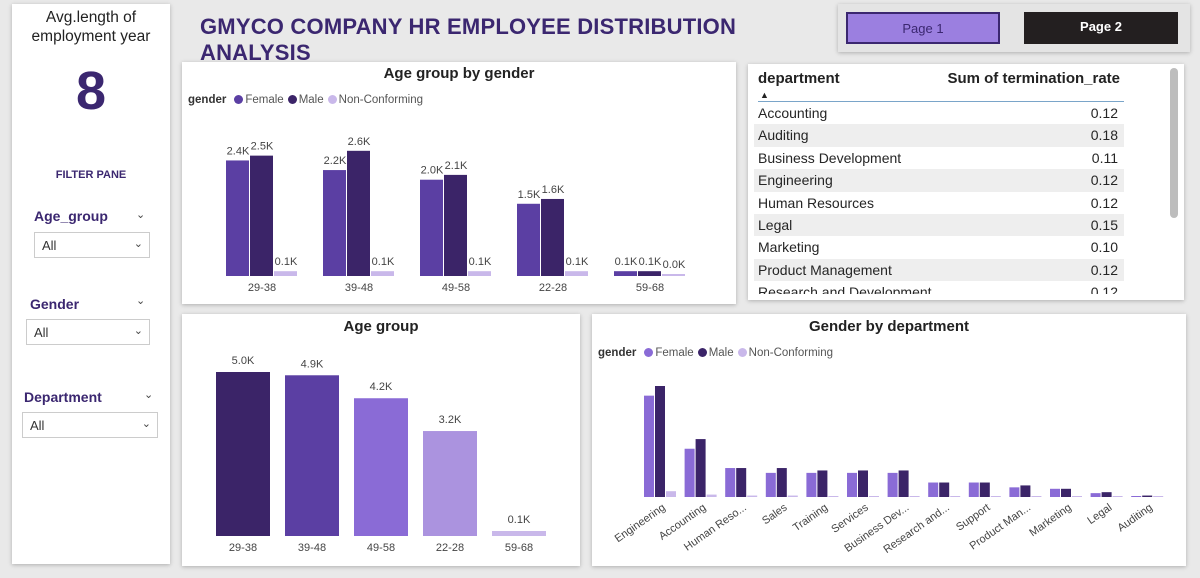 Image resolution: width=1200 pixels, height=578 pixels. Describe the element at coordinates (88, 332) in the screenshot. I see `gender-dropdown: All ⌄` at that location.